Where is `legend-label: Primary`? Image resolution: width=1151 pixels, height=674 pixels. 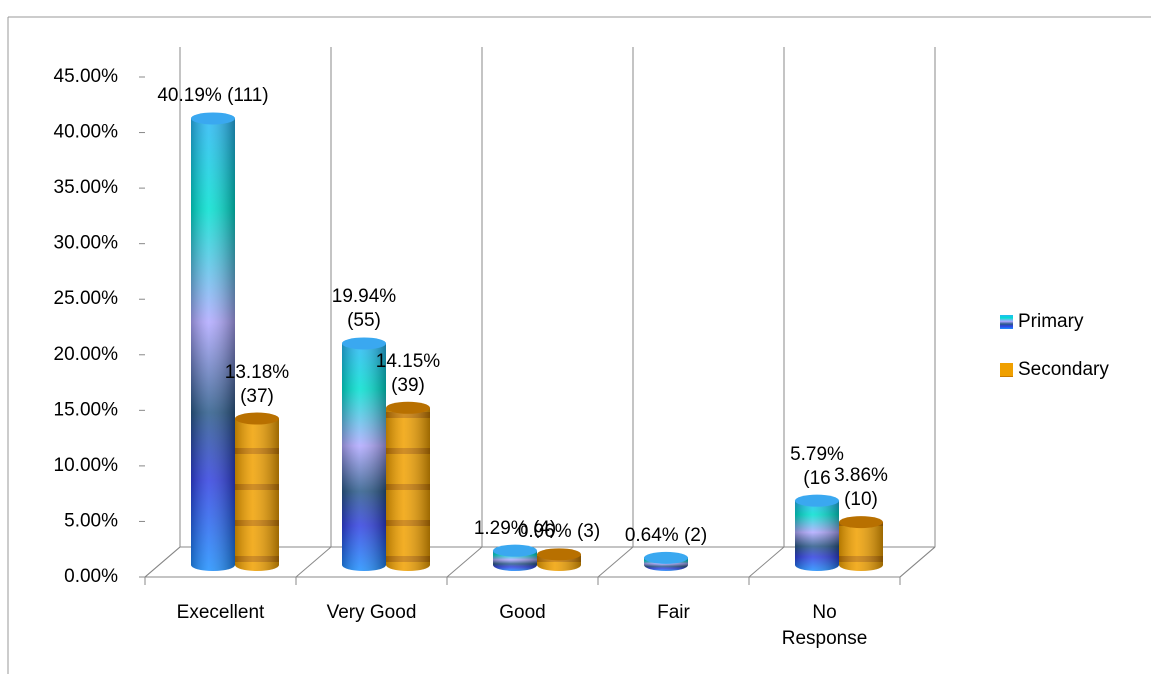 legend-label: Primary is located at coordinates (1051, 321).